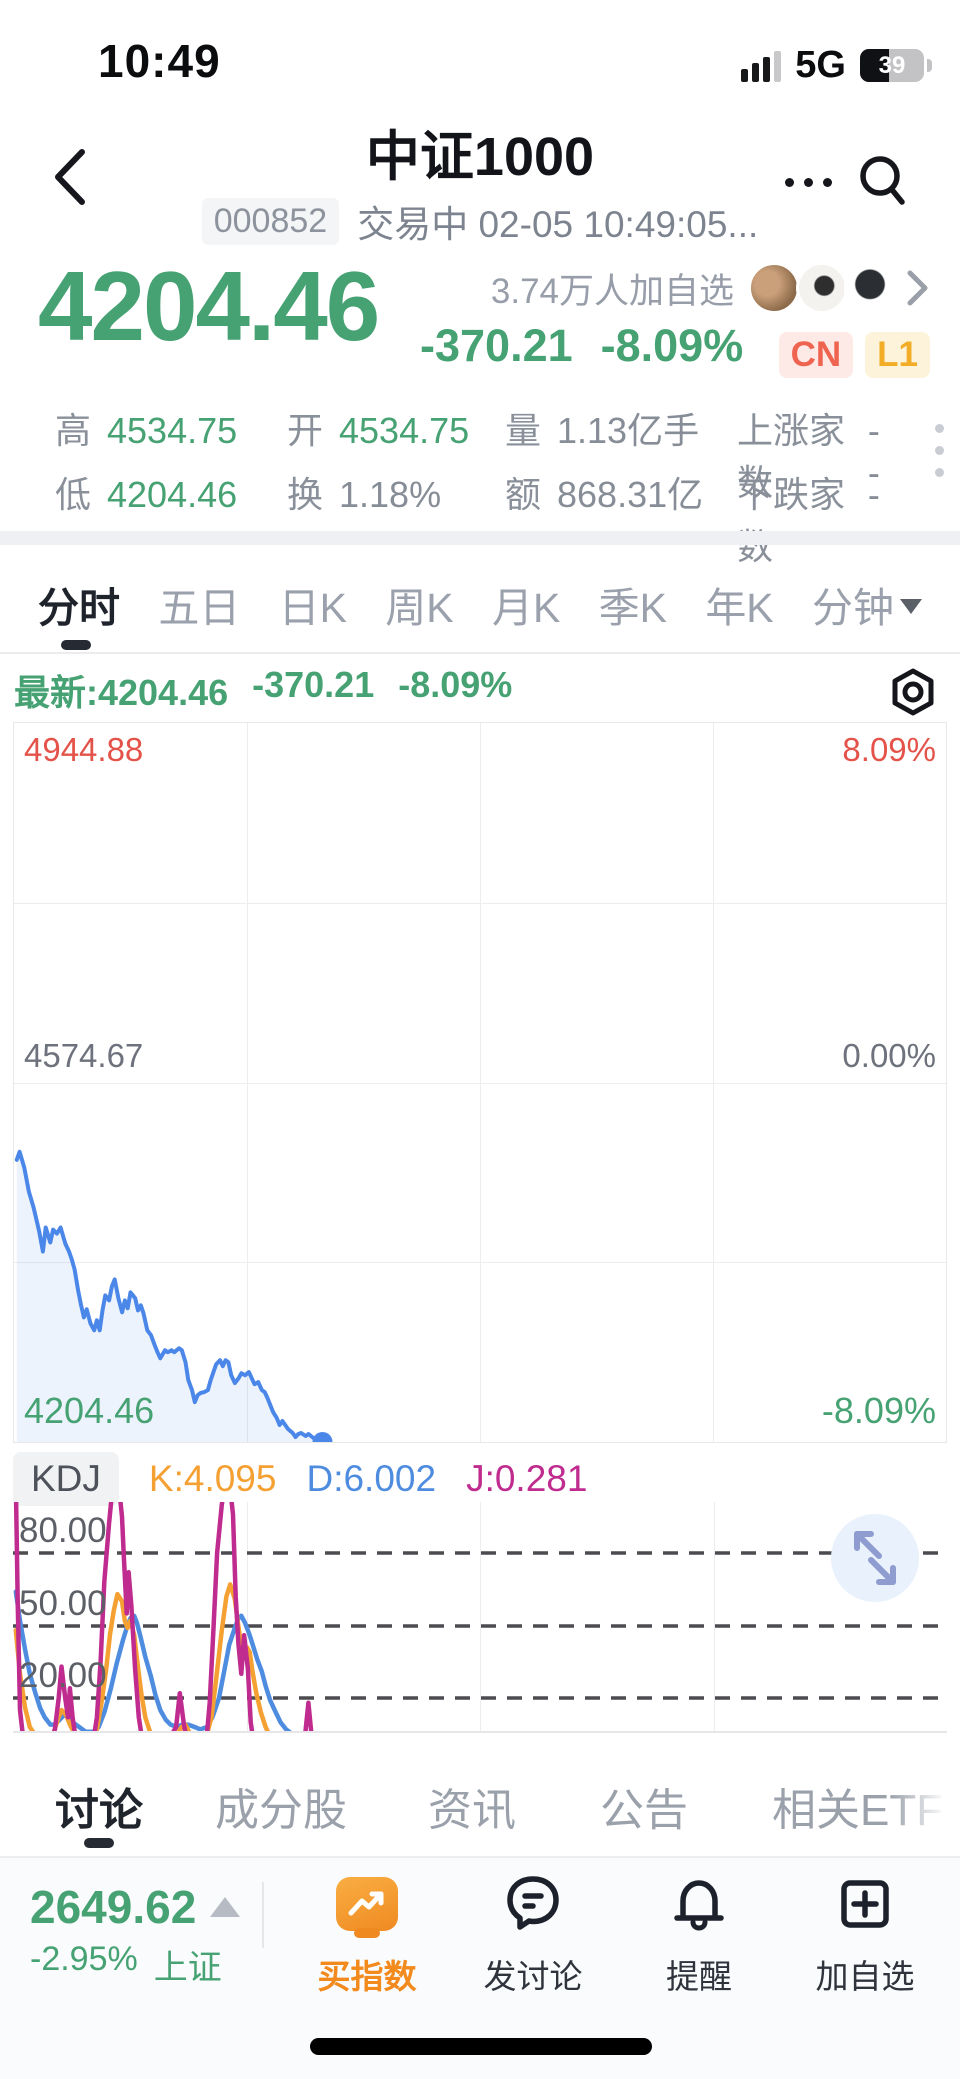 This screenshot has width=960, height=2079. Describe the element at coordinates (300, 1479) in the screenshot. I see `kdj-header: KDJ K:4.095 D:6.002 J:0.281` at that location.